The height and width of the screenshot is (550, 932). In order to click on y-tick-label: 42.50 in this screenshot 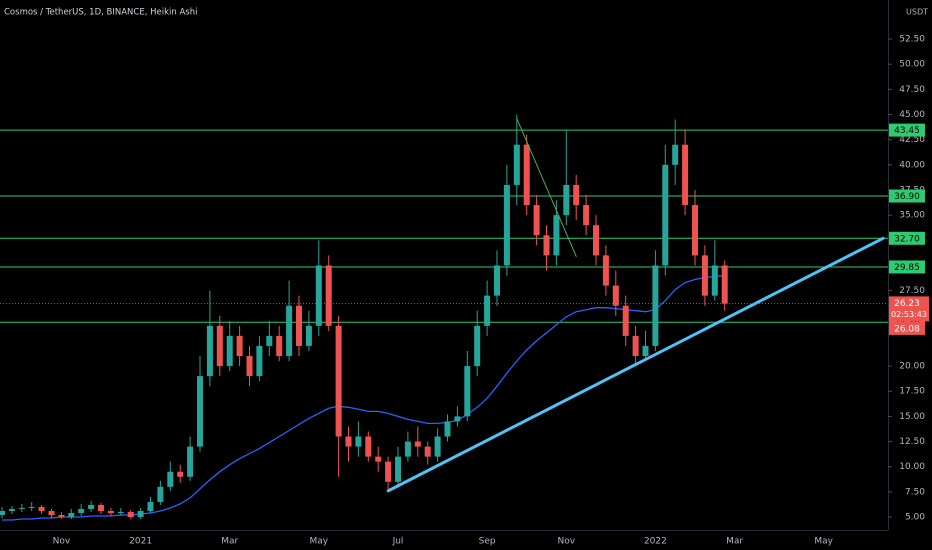, I will do `click(912, 140)`.